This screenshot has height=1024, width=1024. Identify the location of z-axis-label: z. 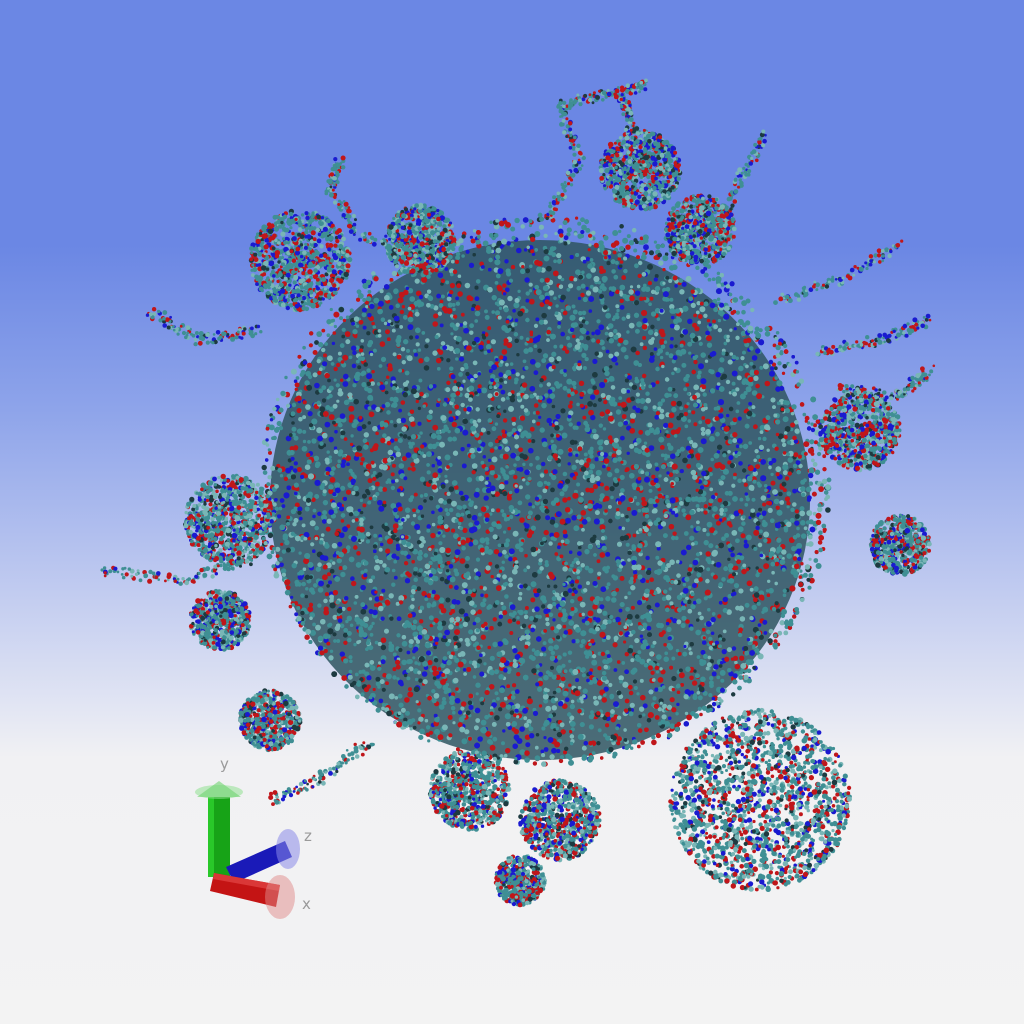
(308, 836).